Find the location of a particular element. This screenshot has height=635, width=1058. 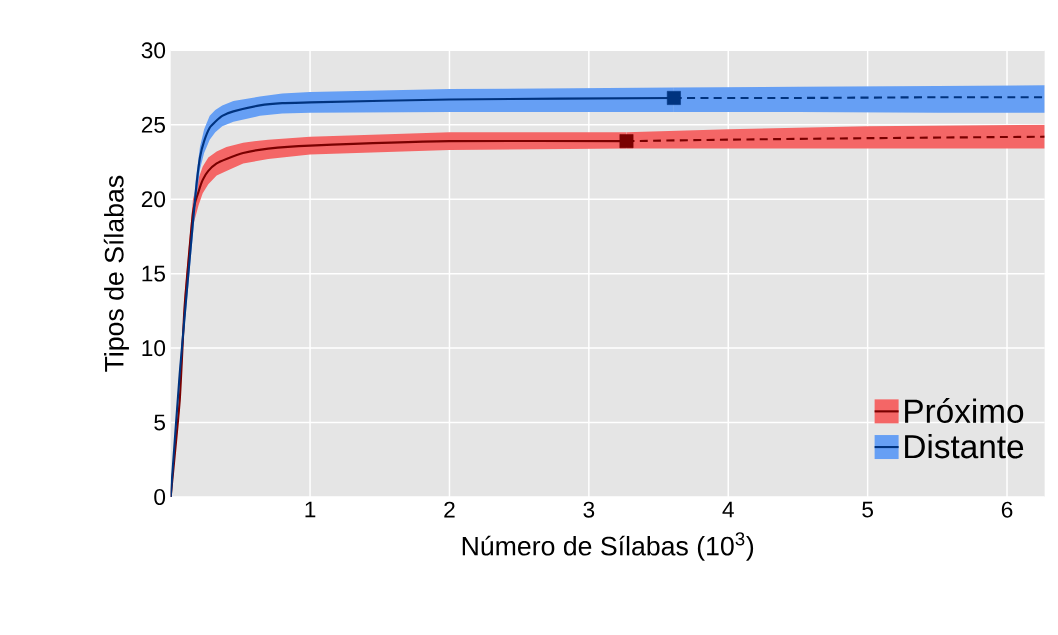

x-tick-label: 3 is located at coordinates (589, 509).